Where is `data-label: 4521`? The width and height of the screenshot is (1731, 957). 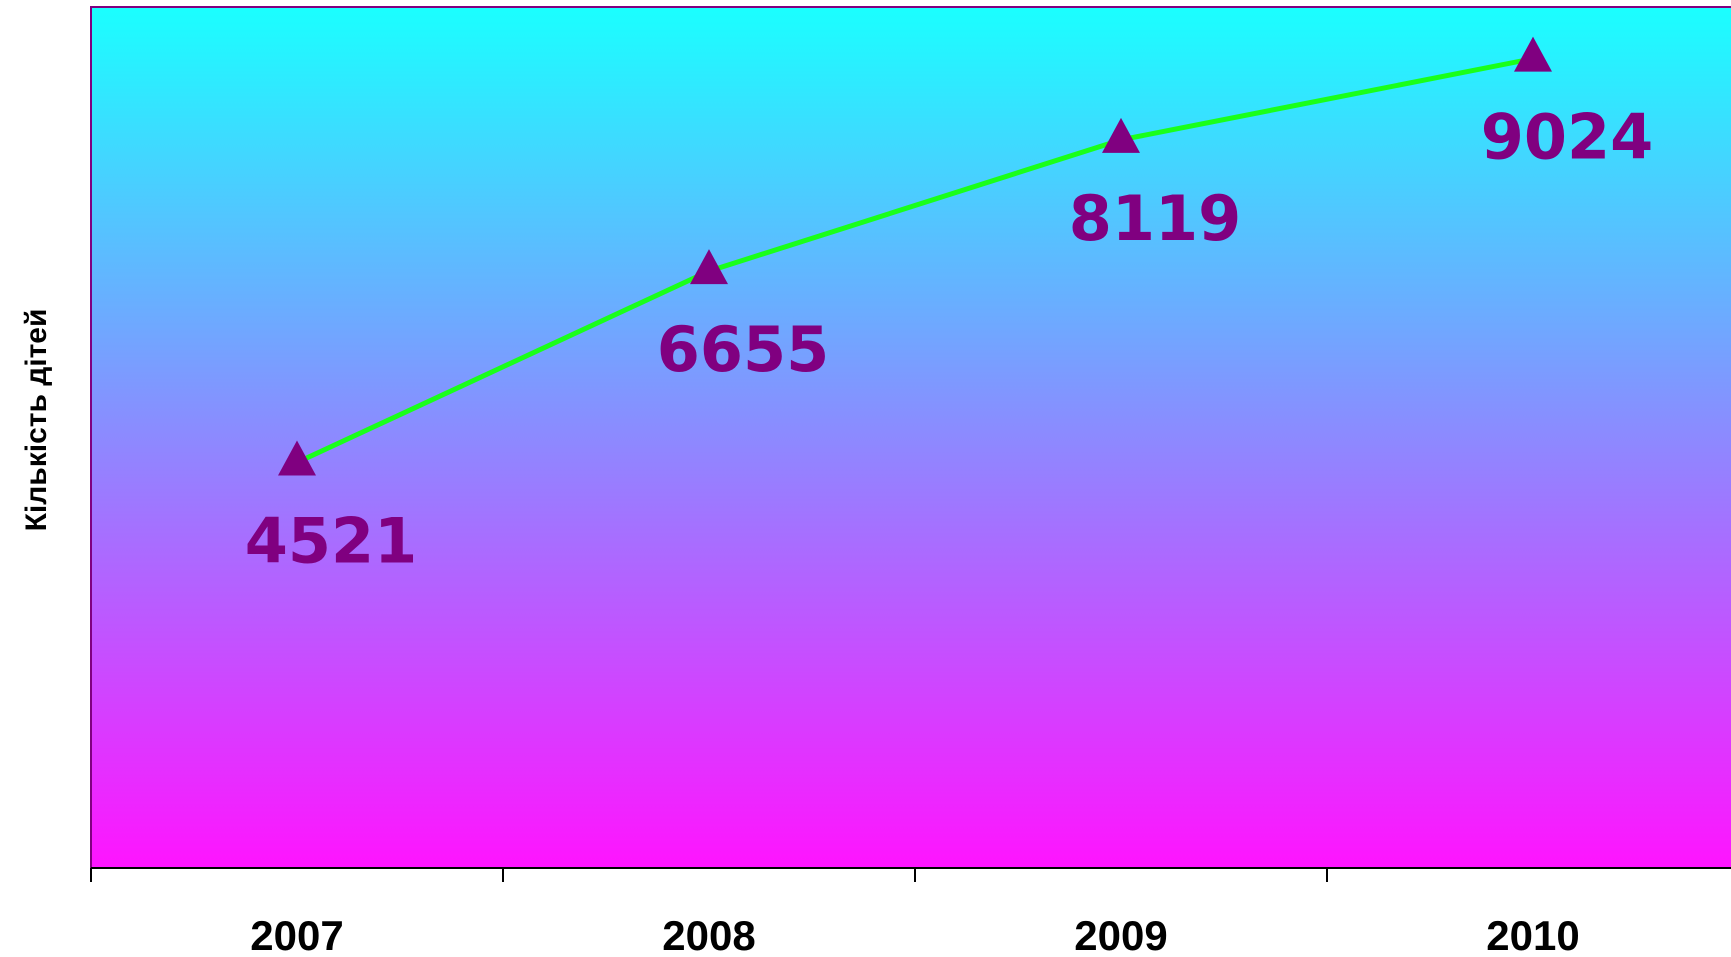
data-label: 4521 is located at coordinates (331, 541).